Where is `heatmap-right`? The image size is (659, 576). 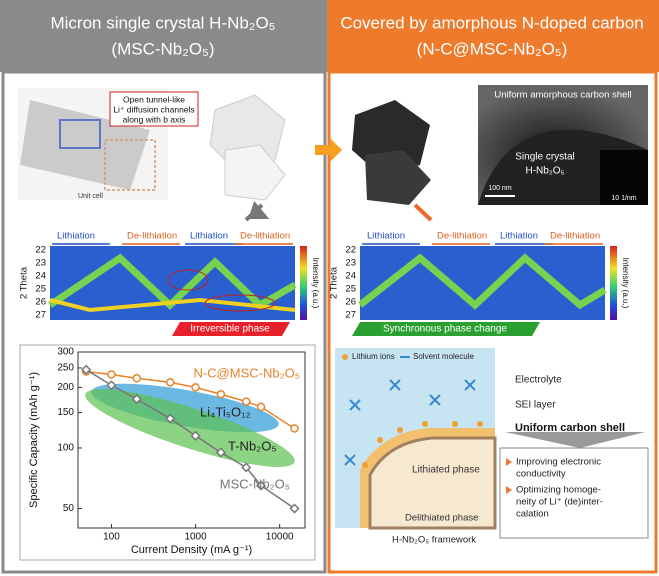
heatmap-right is located at coordinates (482, 283).